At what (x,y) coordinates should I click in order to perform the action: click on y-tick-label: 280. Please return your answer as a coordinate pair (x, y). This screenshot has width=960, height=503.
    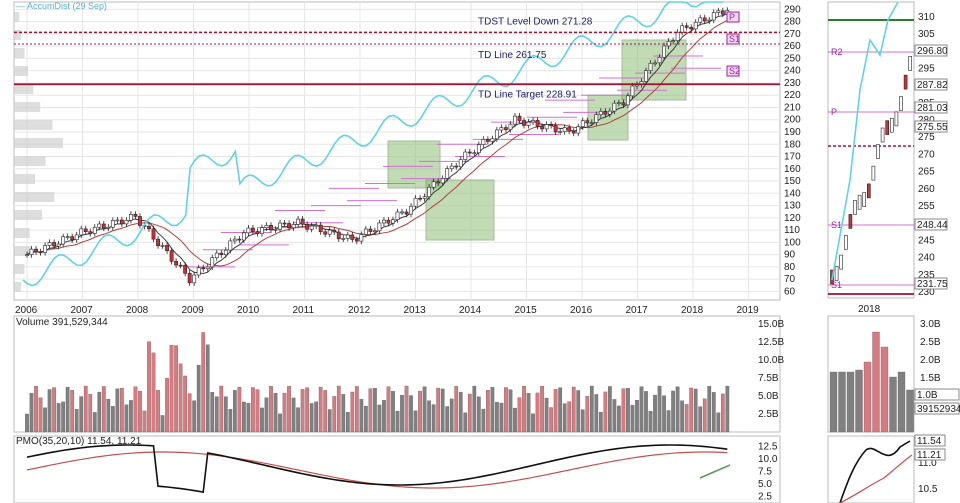
    Looking at the image, I should click on (792, 22).